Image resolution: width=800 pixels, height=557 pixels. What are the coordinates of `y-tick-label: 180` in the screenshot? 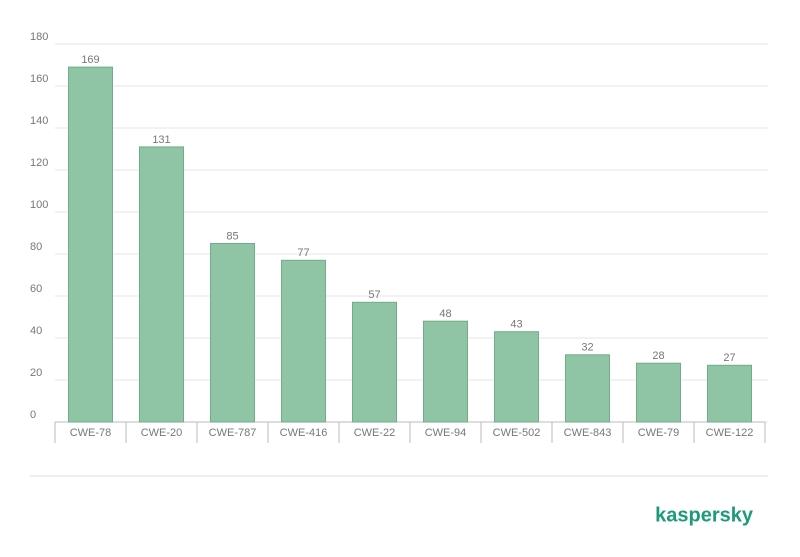 It's located at (39, 37).